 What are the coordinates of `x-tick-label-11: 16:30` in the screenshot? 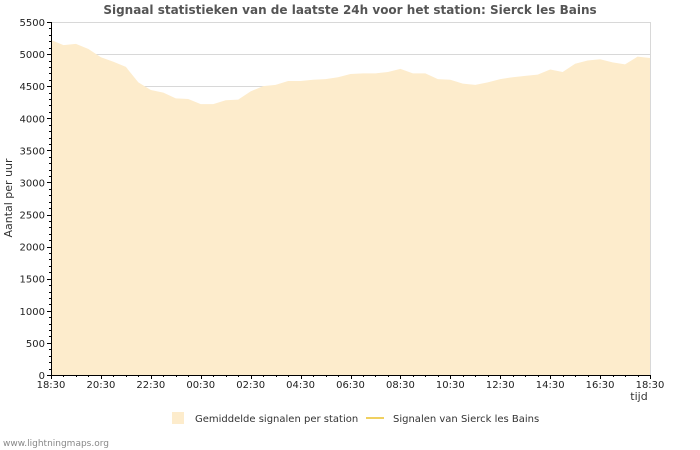 It's located at (600, 385).